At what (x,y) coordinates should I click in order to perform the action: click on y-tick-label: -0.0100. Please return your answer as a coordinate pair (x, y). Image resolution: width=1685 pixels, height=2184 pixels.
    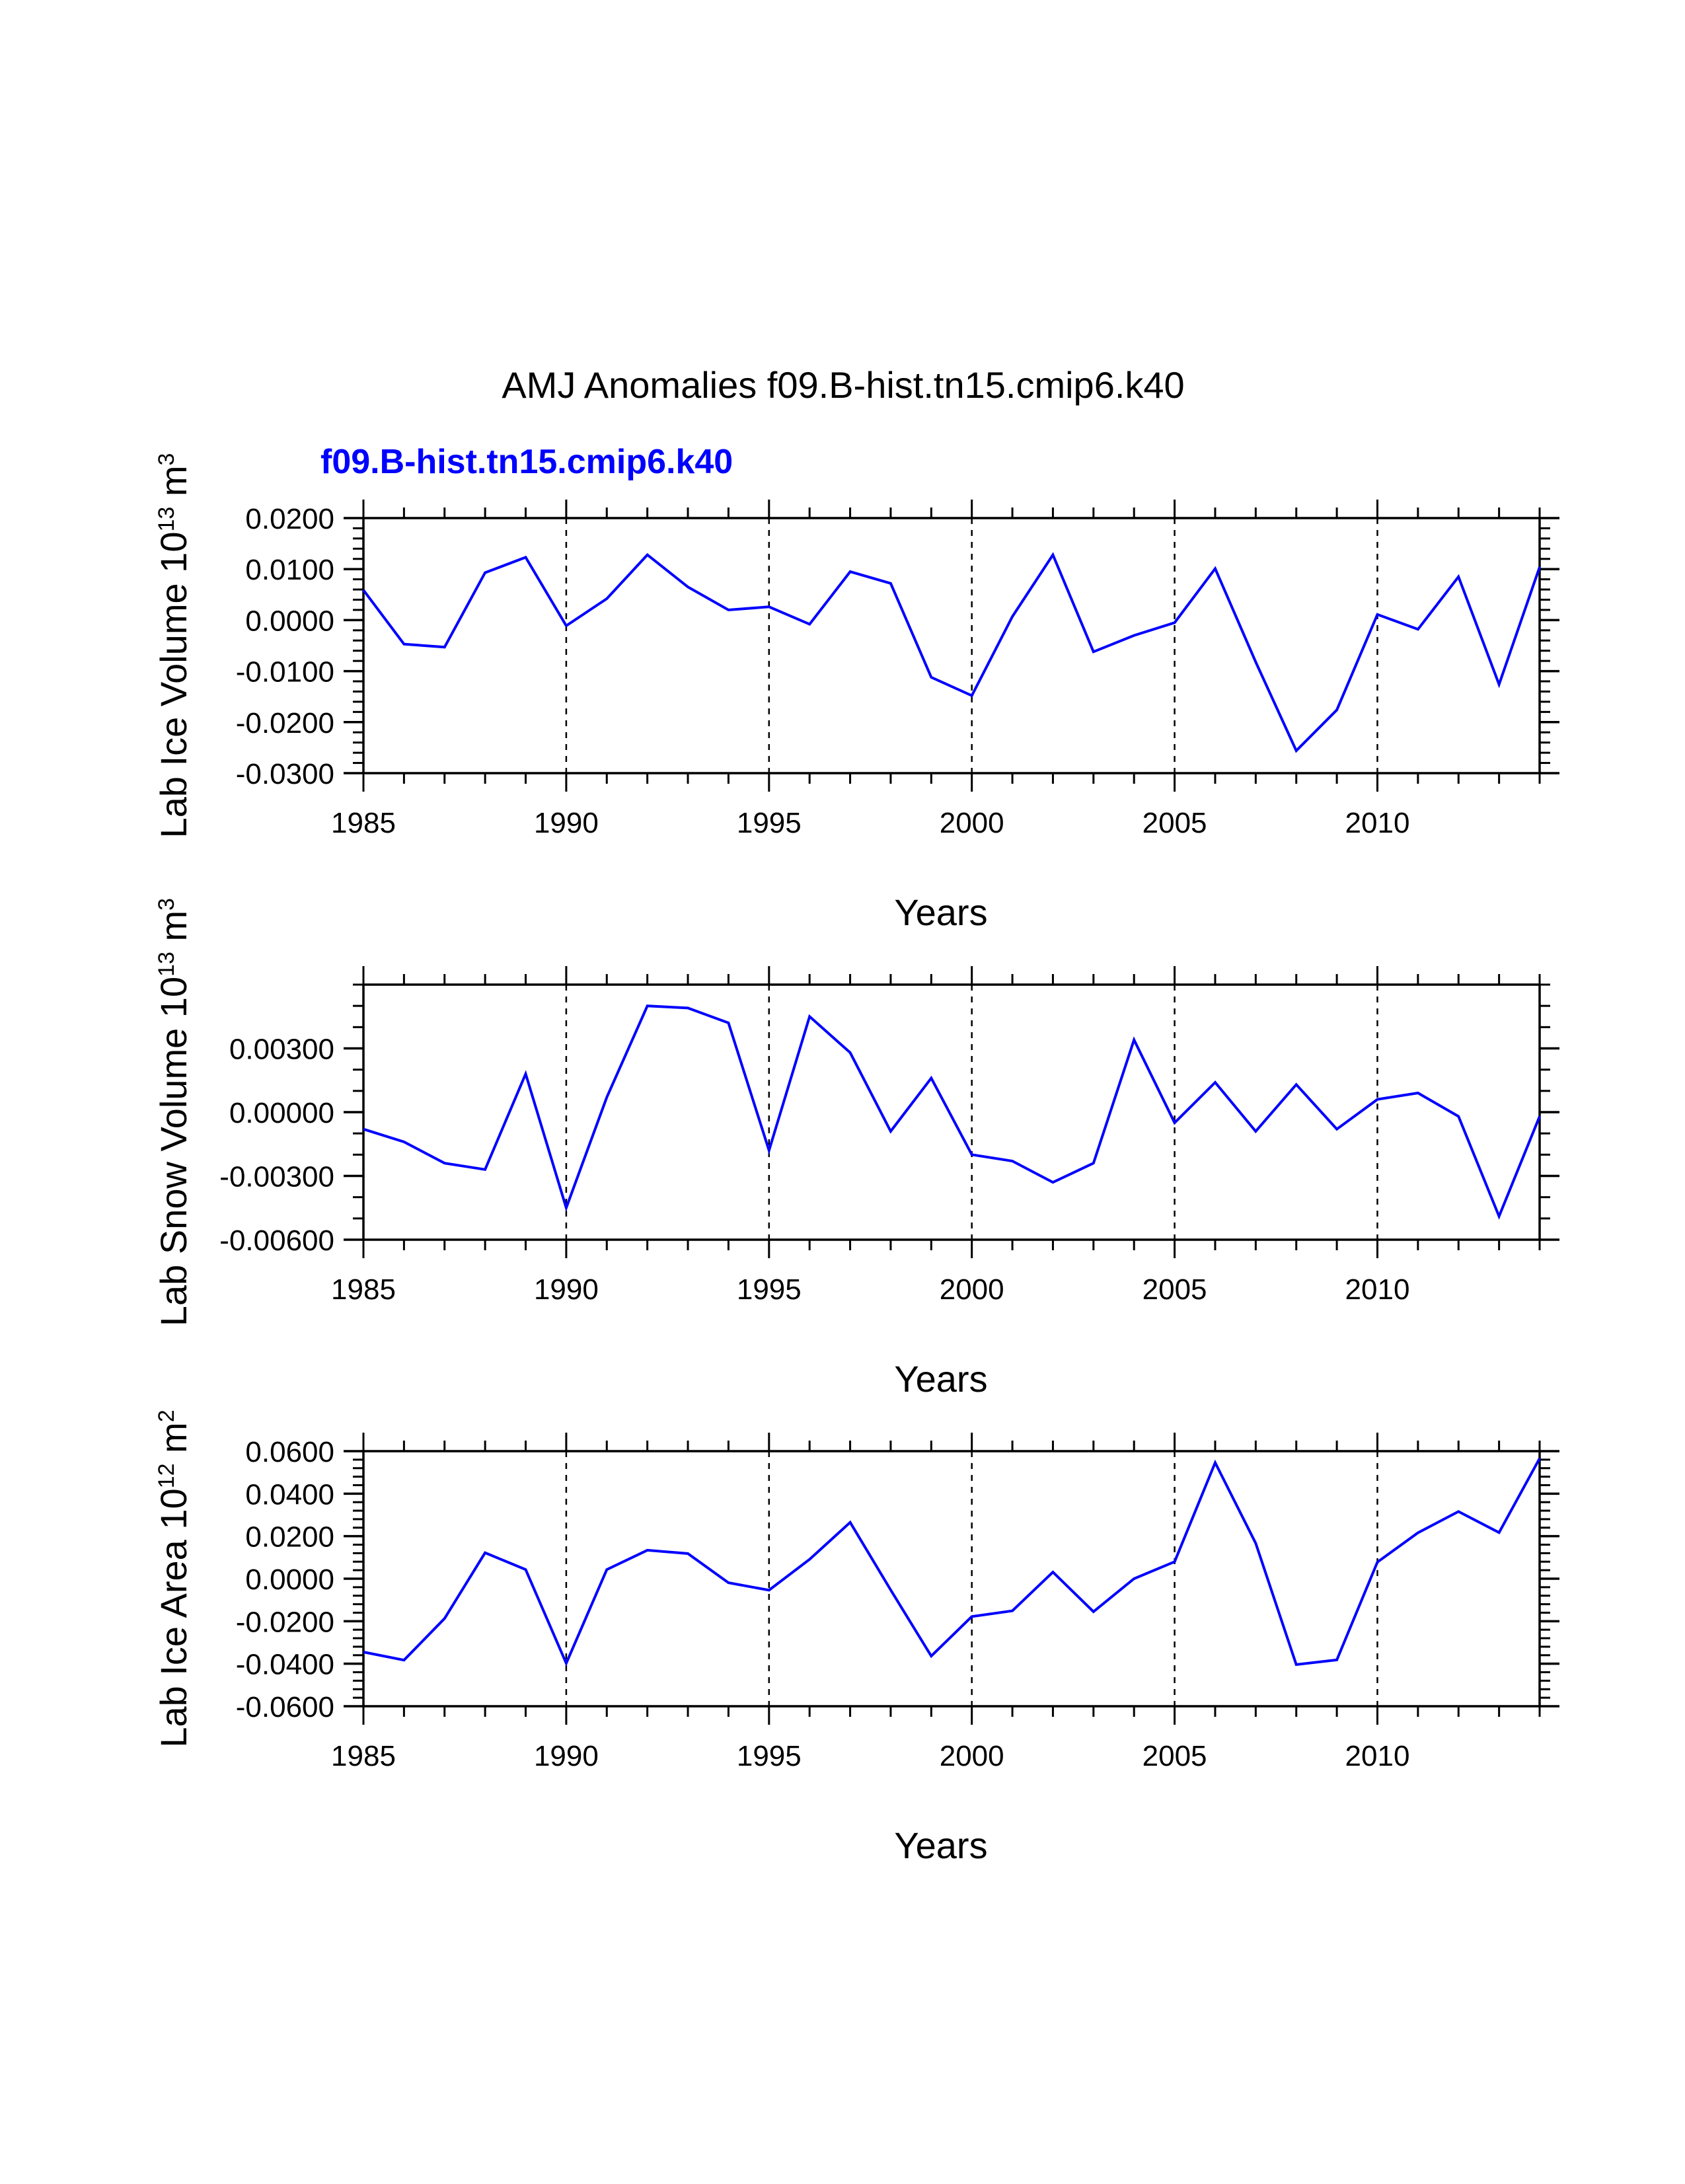
    Looking at the image, I should click on (285, 672).